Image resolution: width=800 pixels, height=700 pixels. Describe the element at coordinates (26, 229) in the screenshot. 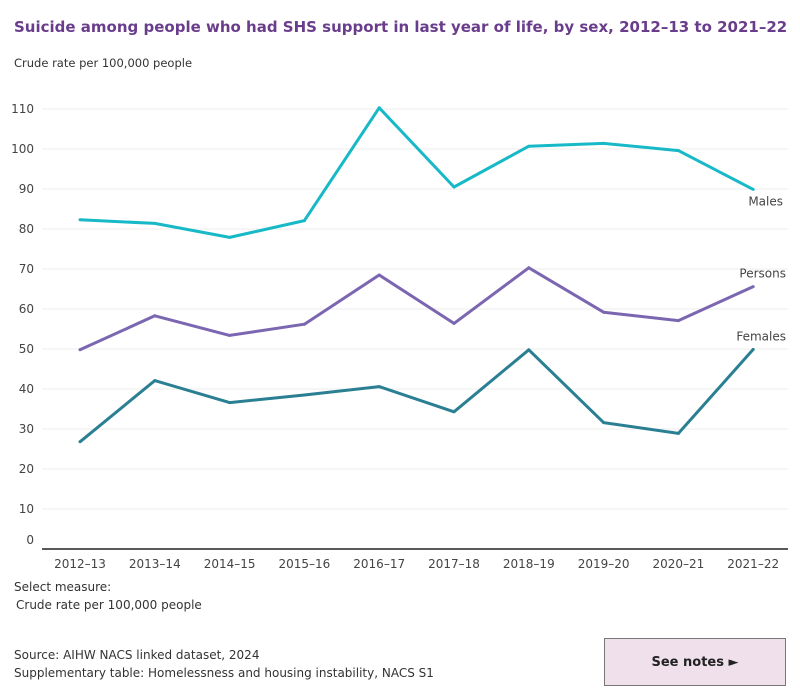

I see `y-tick-label: 80` at that location.